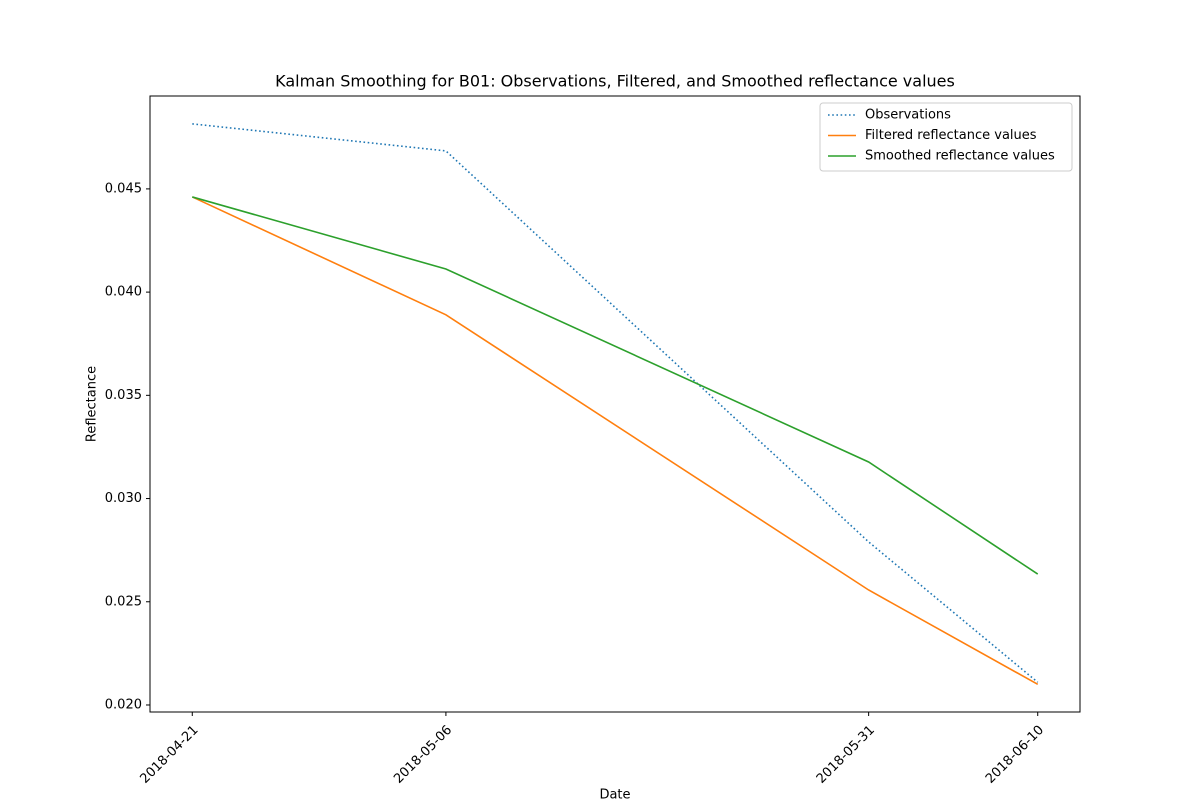 The width and height of the screenshot is (1200, 800). What do you see at coordinates (846, 755) in the screenshot?
I see `x-tick-label: 2018-05-31` at bounding box center [846, 755].